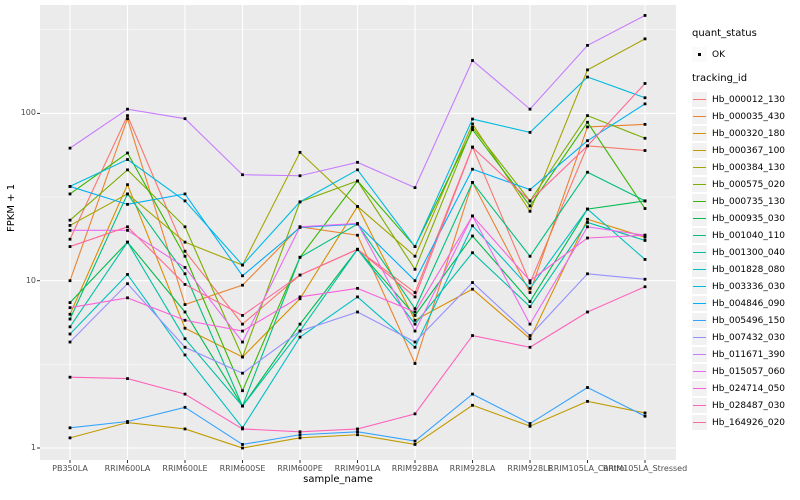  What do you see at coordinates (745, 422) in the screenshot?
I see `legend-item-Hb_164926_020: Hb_164926_020` at bounding box center [745, 422].